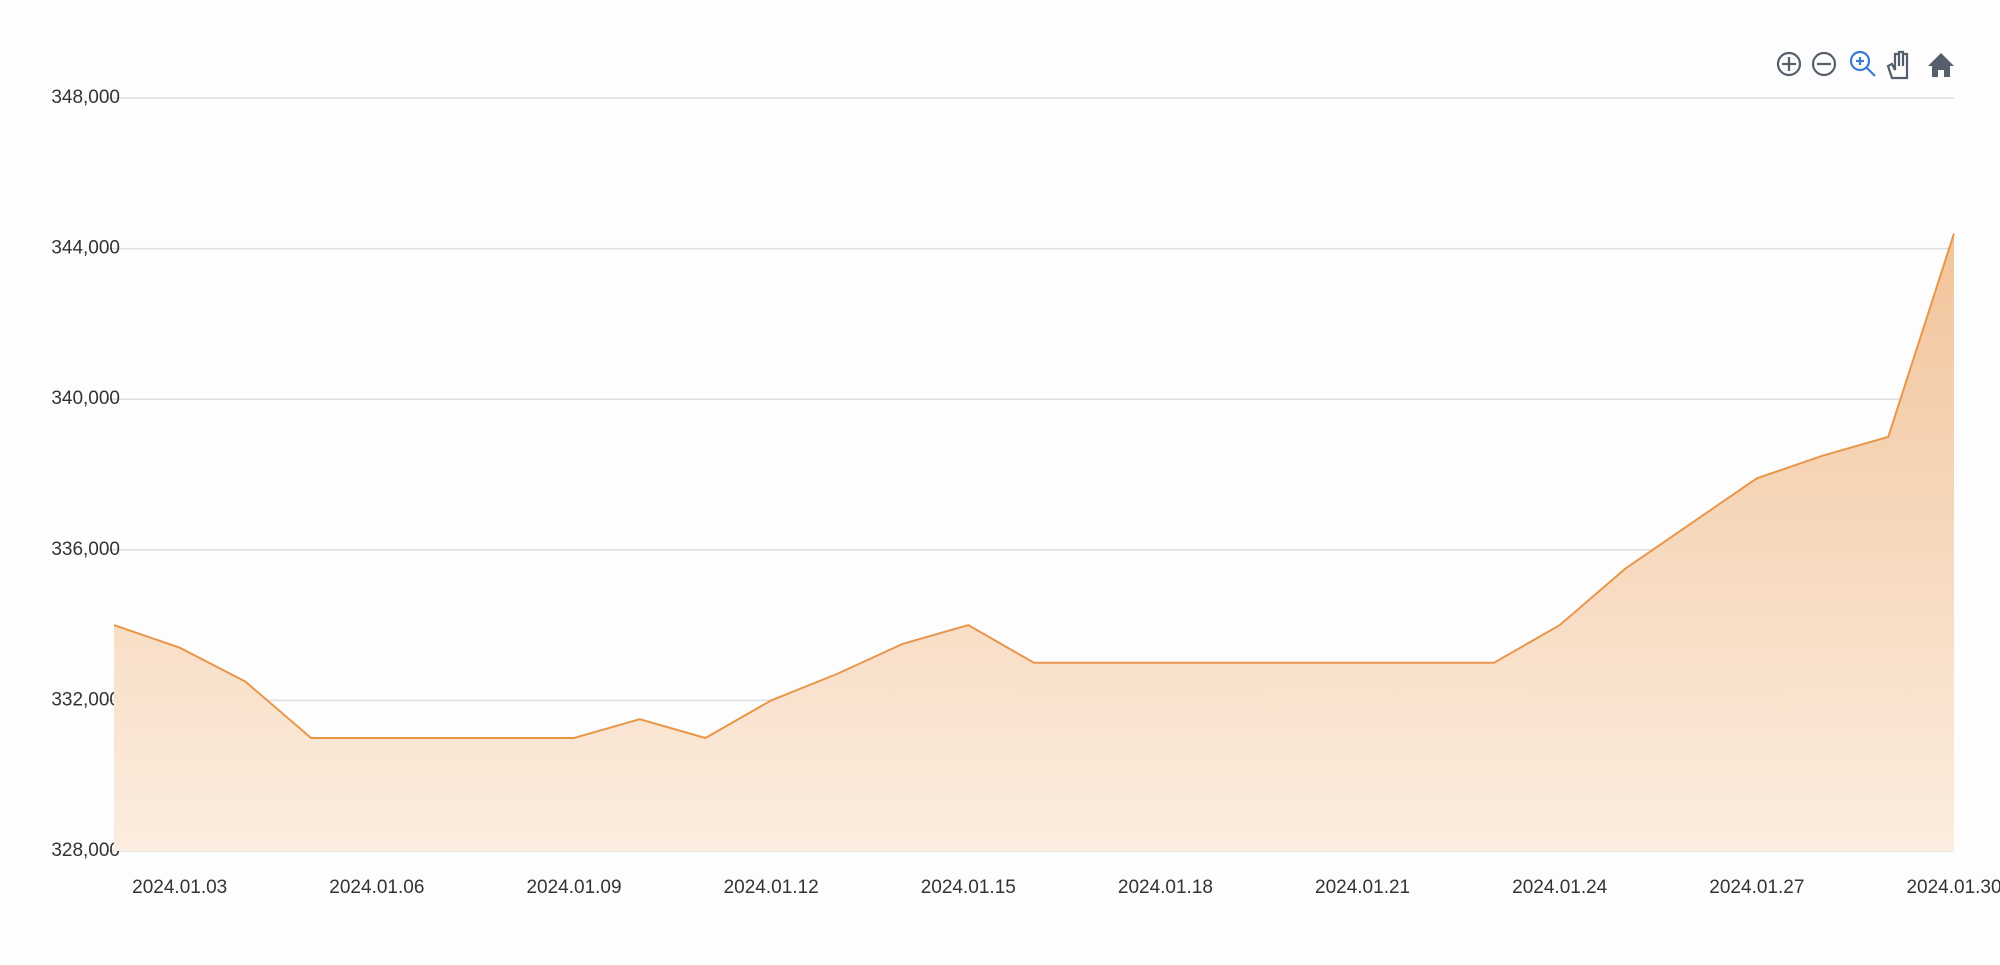 Image resolution: width=2000 pixels, height=965 pixels. Describe the element at coordinates (1953, 887) in the screenshot. I see `x-tick-label: 2024.01.30` at that location.